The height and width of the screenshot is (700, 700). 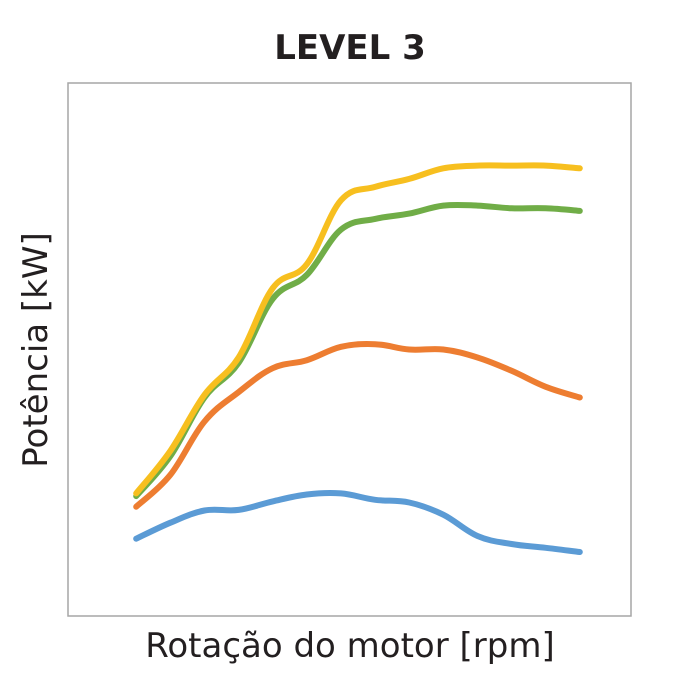 I want to click on y-axis-label: Potência [kW], so click(x=36, y=350).